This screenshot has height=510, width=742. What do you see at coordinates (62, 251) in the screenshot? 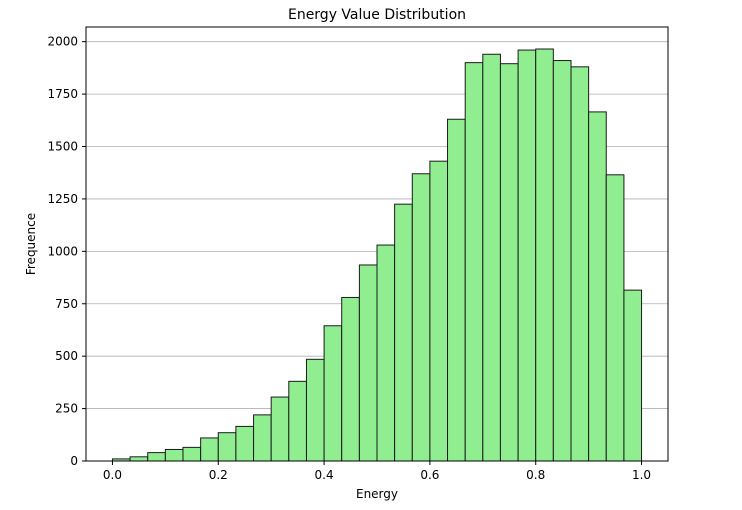
I see `y-tick-label-4: 1000` at bounding box center [62, 251].